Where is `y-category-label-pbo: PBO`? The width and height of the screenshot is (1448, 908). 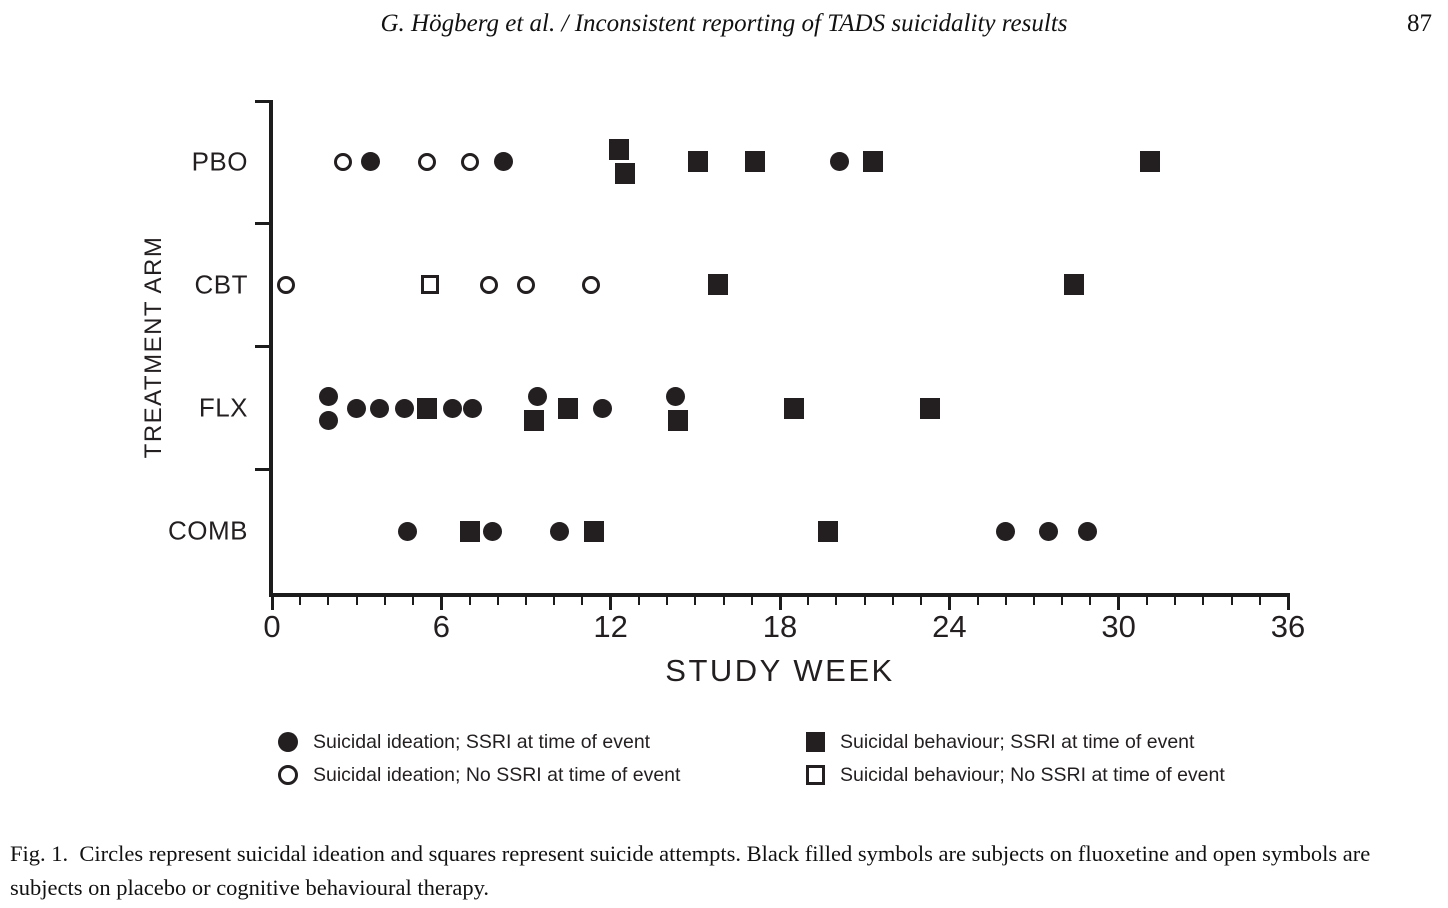 y-category-label-pbo: PBO is located at coordinates (219, 161).